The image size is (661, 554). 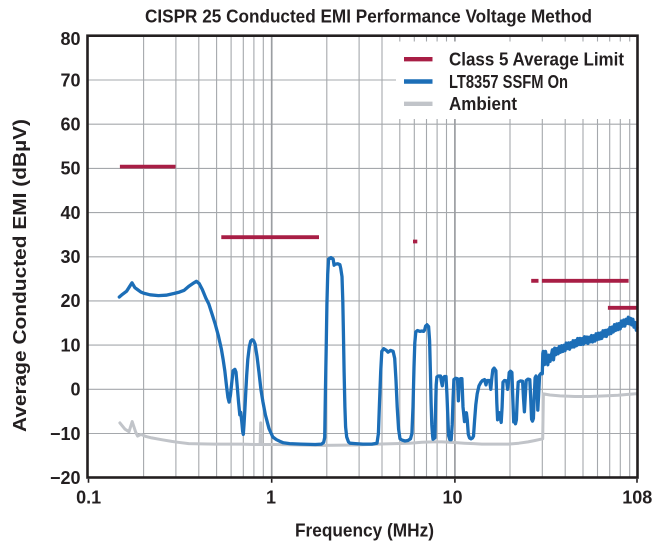 I want to click on svg-text: 80, so click(x=70, y=39).